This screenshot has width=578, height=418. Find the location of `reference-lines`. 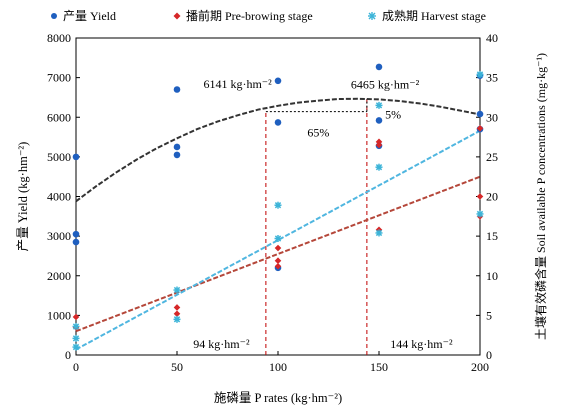

reference-lines is located at coordinates (316, 226).